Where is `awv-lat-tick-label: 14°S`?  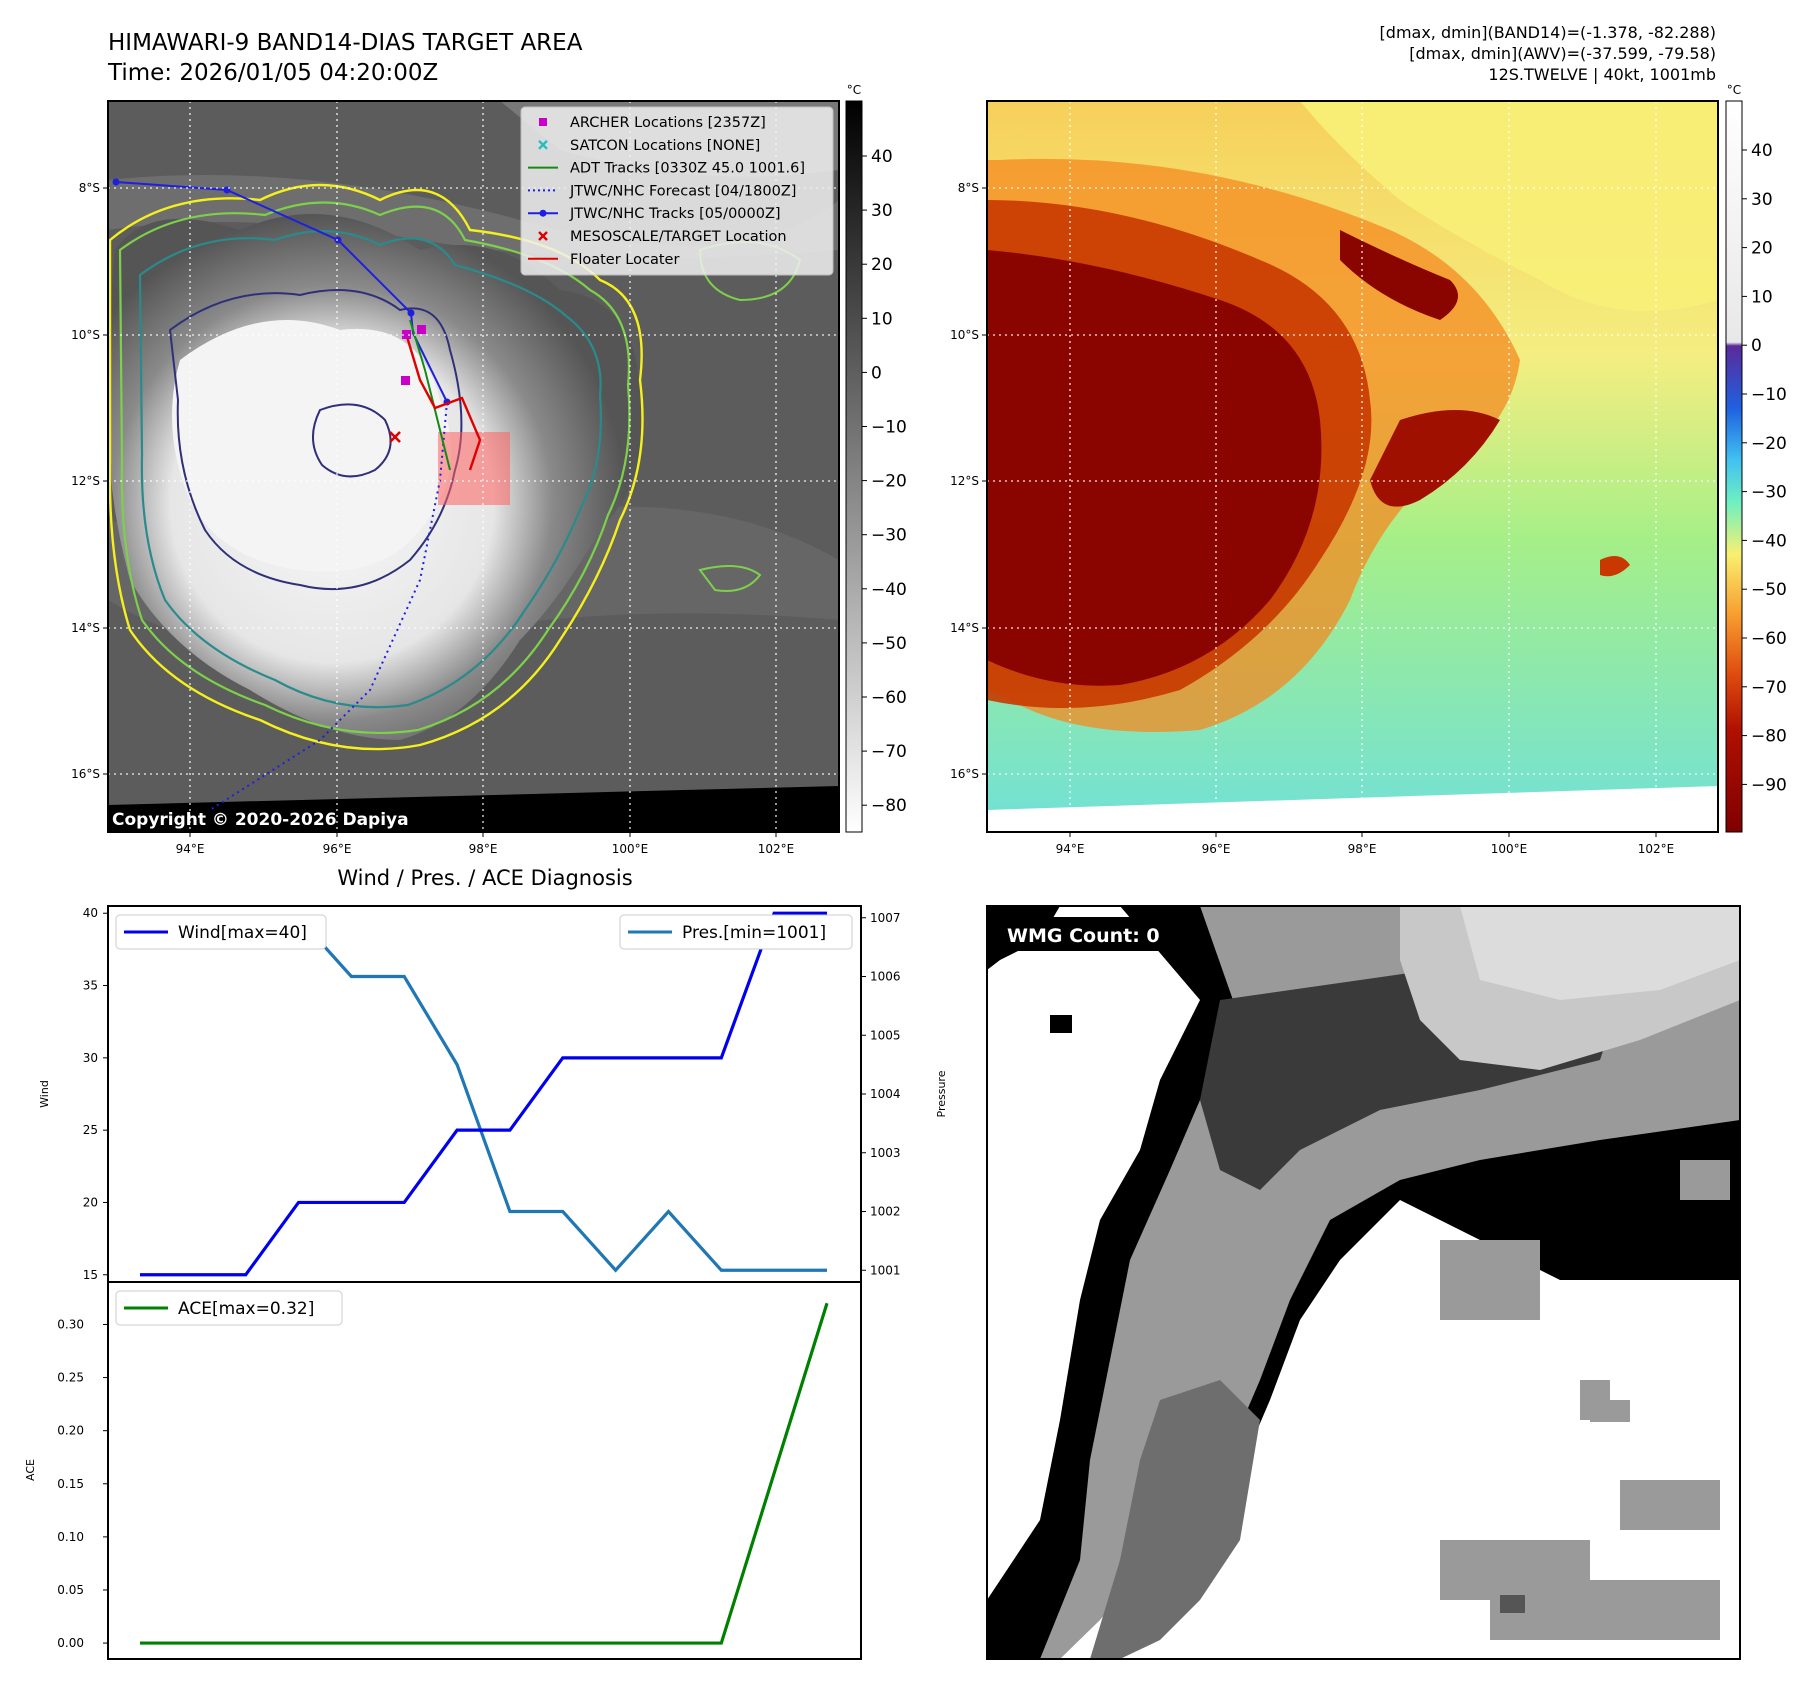 awv-lat-tick-label: 14°S is located at coordinates (964, 628).